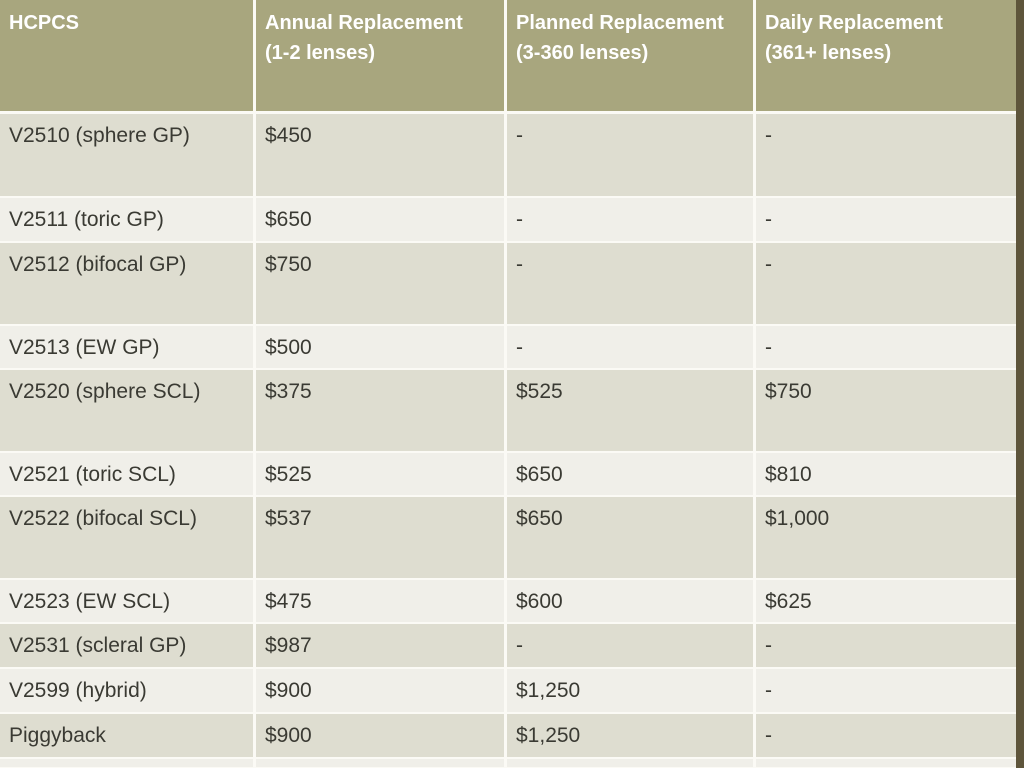 The width and height of the screenshot is (1024, 768). I want to click on table-row: V2510 (sphere GP) $450- -, so click(508, 155).